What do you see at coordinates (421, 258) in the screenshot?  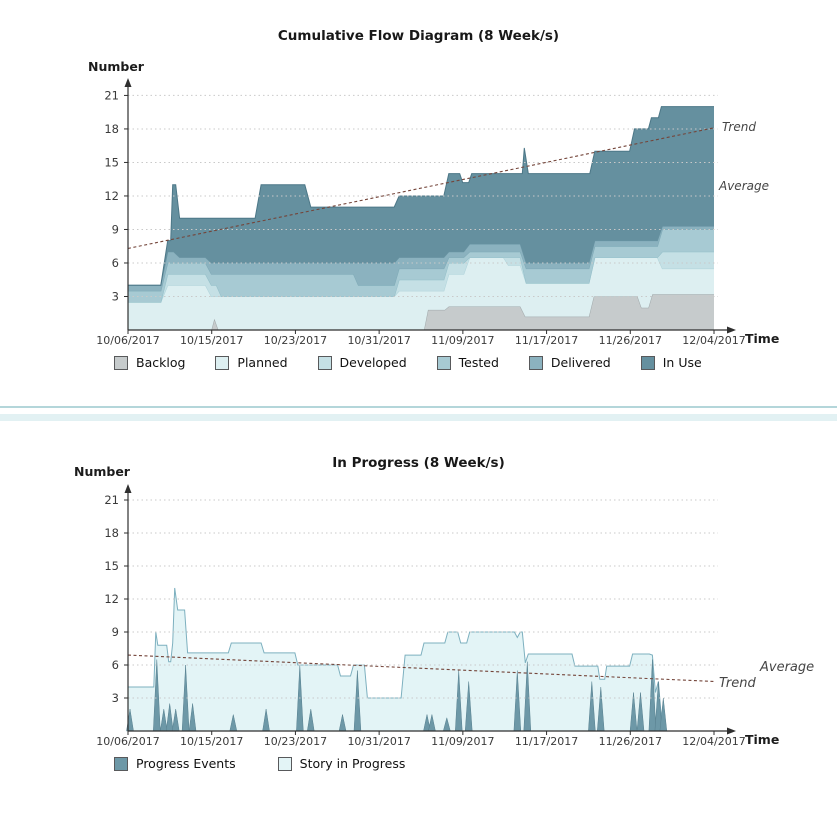 I see `area-delivered` at bounding box center [421, 258].